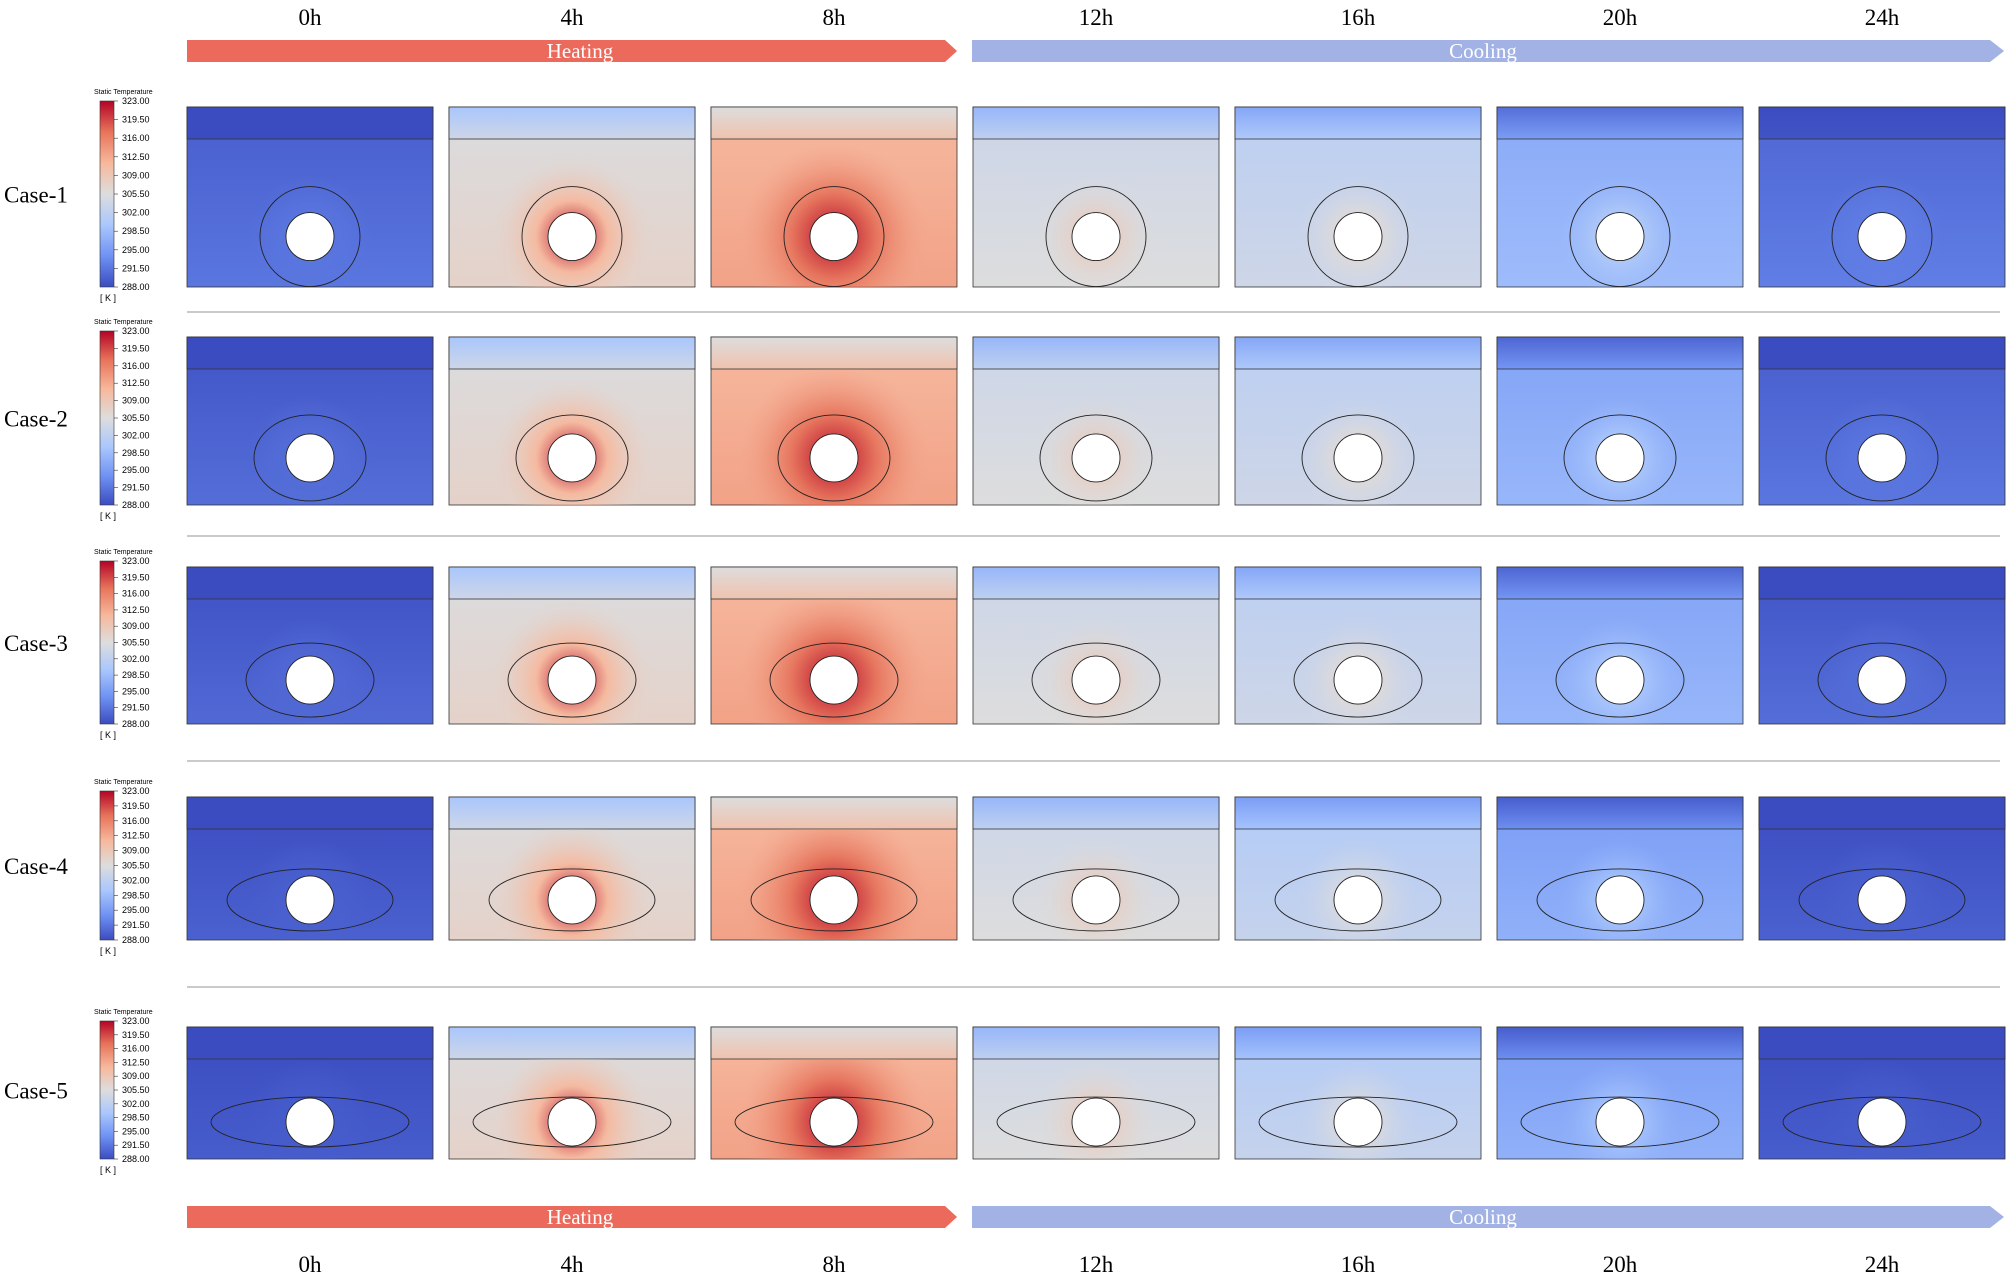 The image size is (2008, 1275). I want to click on time-label-bottom: 8h, so click(835, 1263).